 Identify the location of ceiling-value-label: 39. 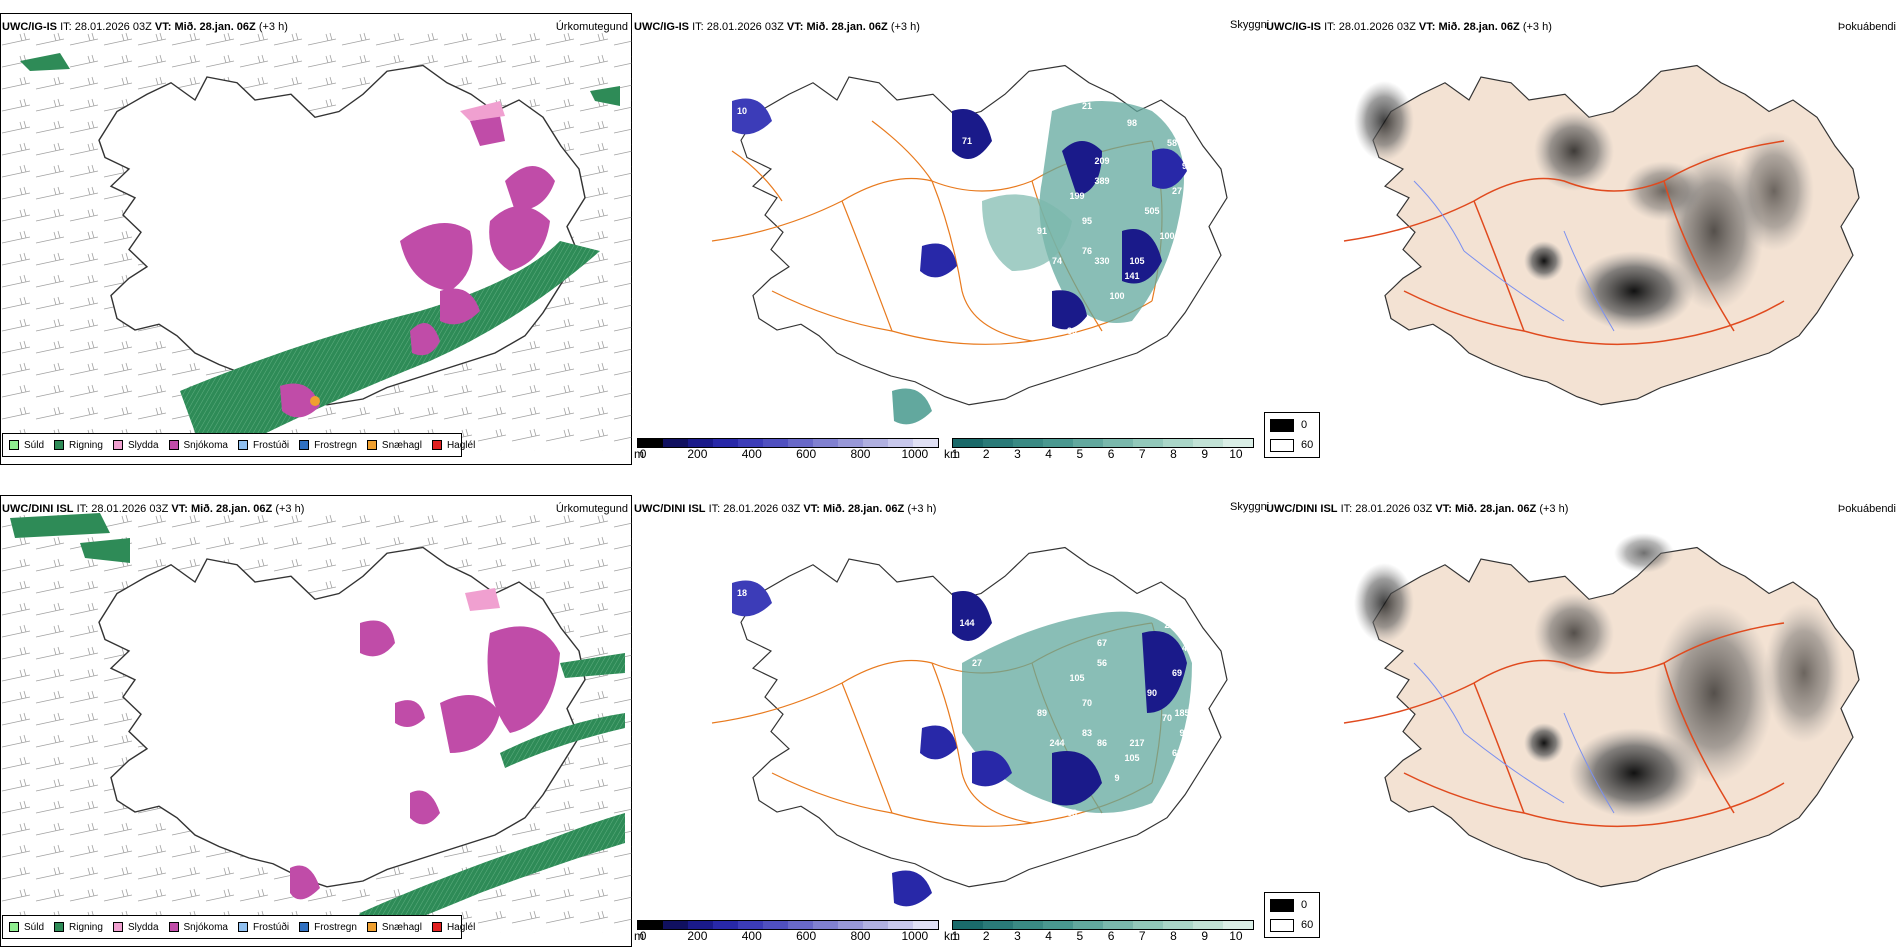
(1072, 331).